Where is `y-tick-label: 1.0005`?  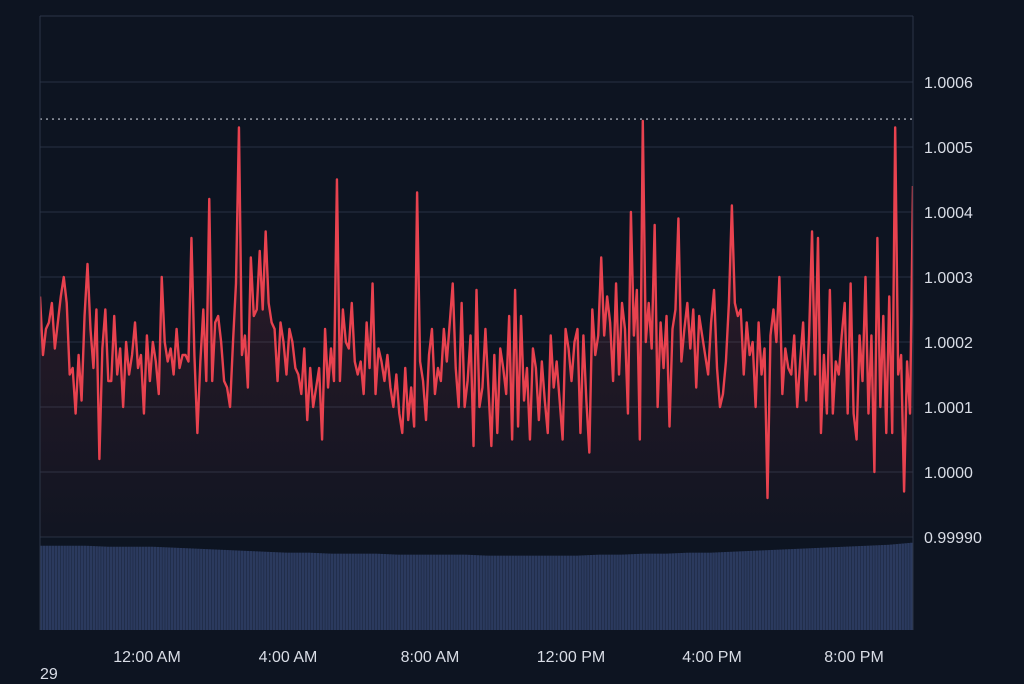 y-tick-label: 1.0005 is located at coordinates (948, 148).